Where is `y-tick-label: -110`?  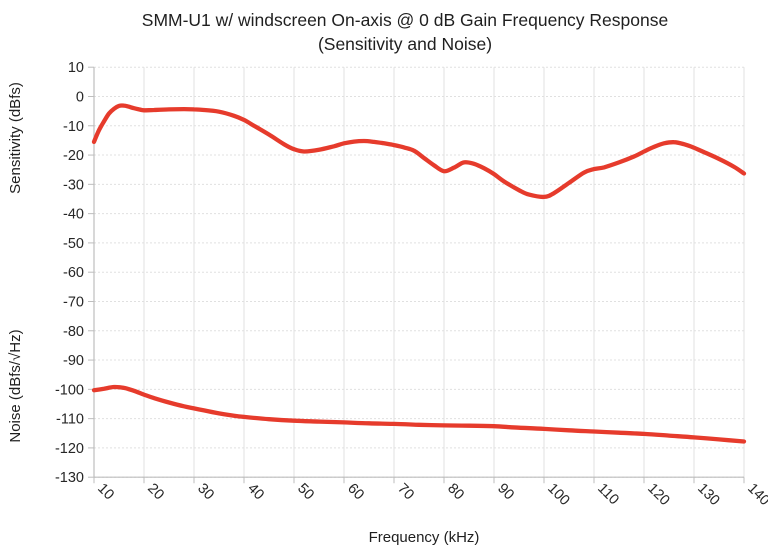 y-tick-label: -110 is located at coordinates (70, 420).